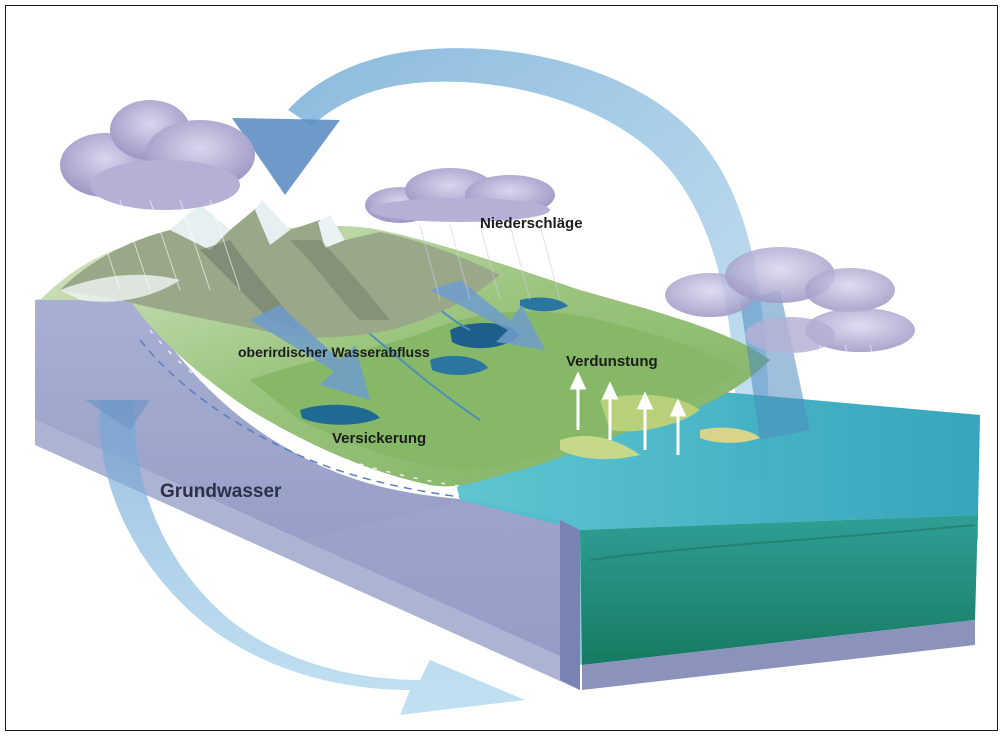  I want to click on cloud-left, so click(157, 195).